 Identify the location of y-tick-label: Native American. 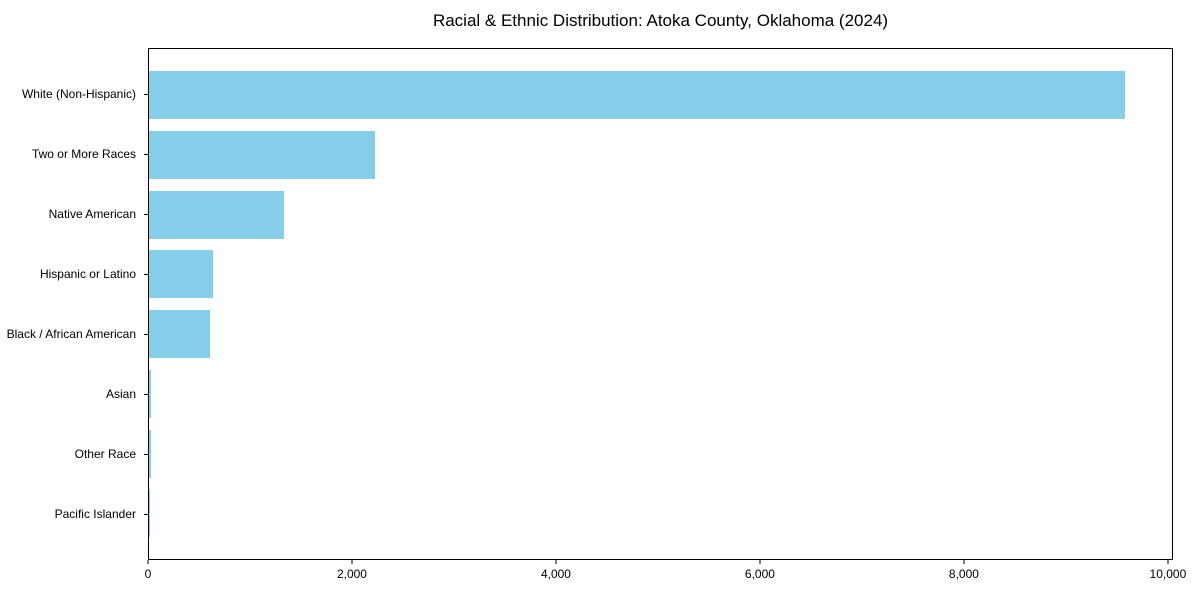
(92, 214).